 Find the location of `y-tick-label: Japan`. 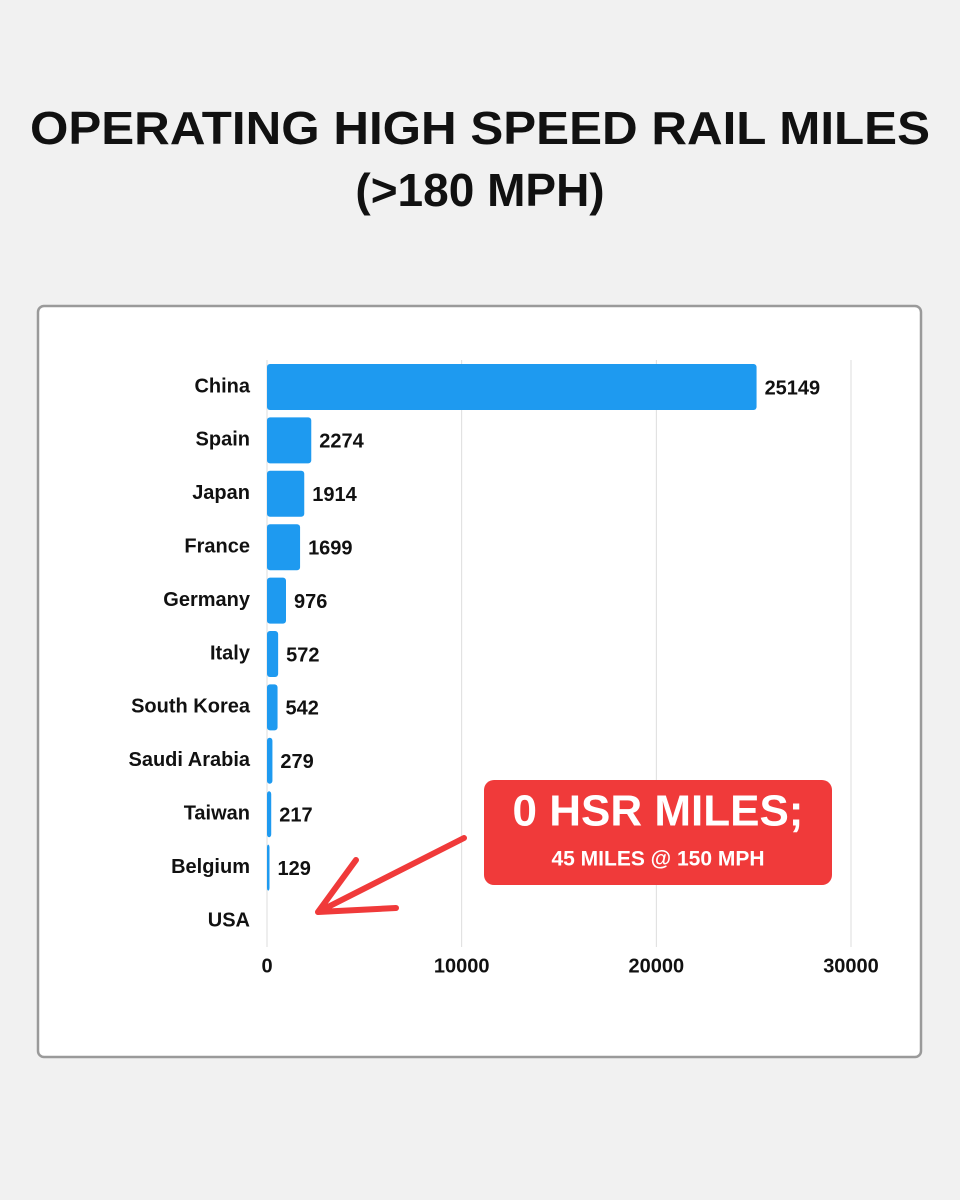

y-tick-label: Japan is located at coordinates (221, 493).